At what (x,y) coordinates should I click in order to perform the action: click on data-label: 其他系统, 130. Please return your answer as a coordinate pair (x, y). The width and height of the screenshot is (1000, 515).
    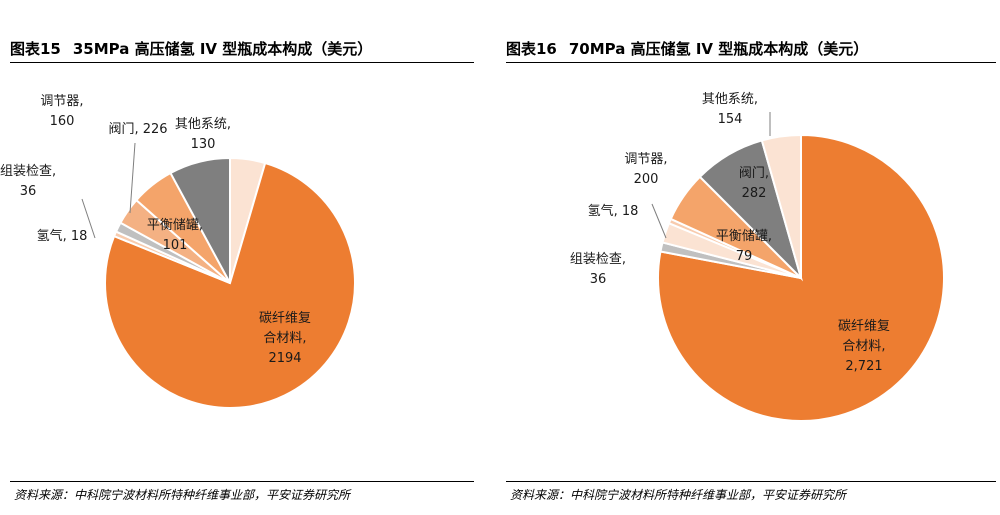
    Looking at the image, I should click on (203, 134).